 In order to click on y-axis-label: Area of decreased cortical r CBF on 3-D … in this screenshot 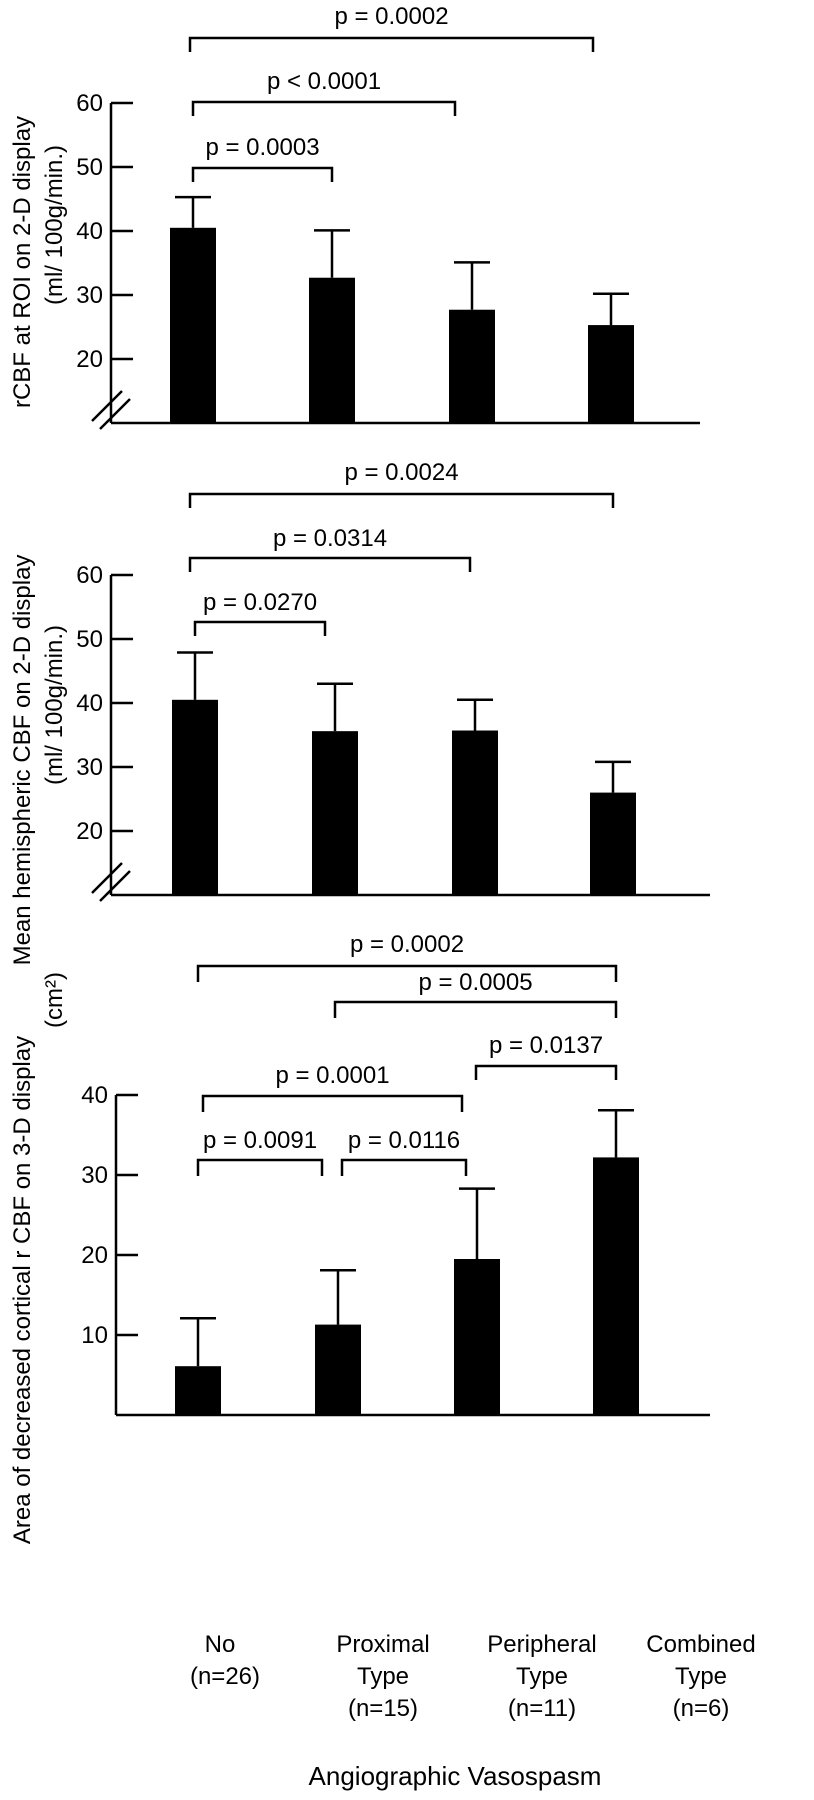, I will do `click(22, 1290)`.